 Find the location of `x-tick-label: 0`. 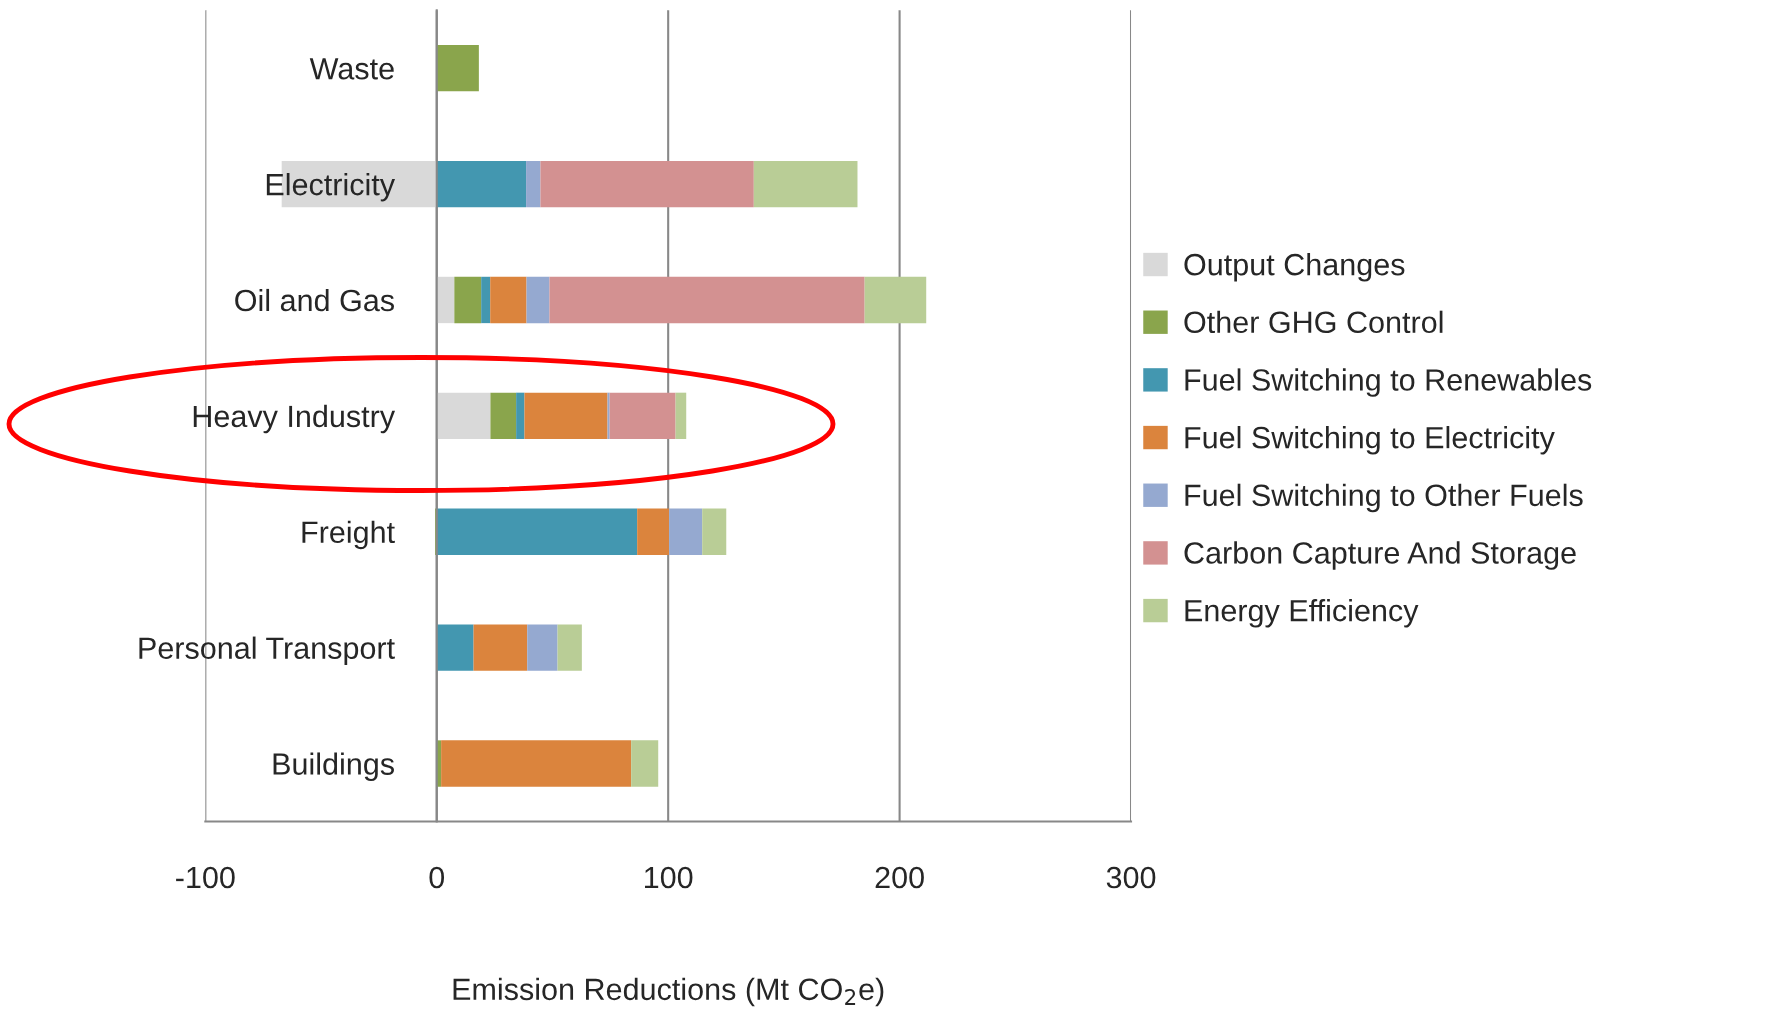

x-tick-label: 0 is located at coordinates (437, 877).